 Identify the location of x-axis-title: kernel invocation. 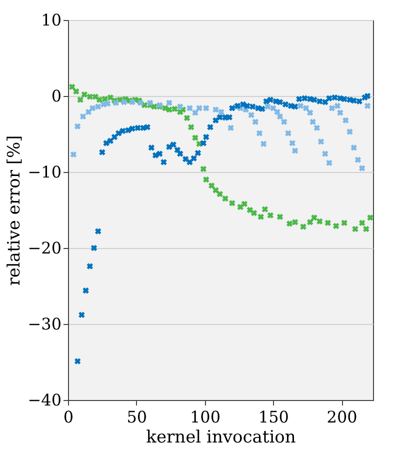
(221, 438).